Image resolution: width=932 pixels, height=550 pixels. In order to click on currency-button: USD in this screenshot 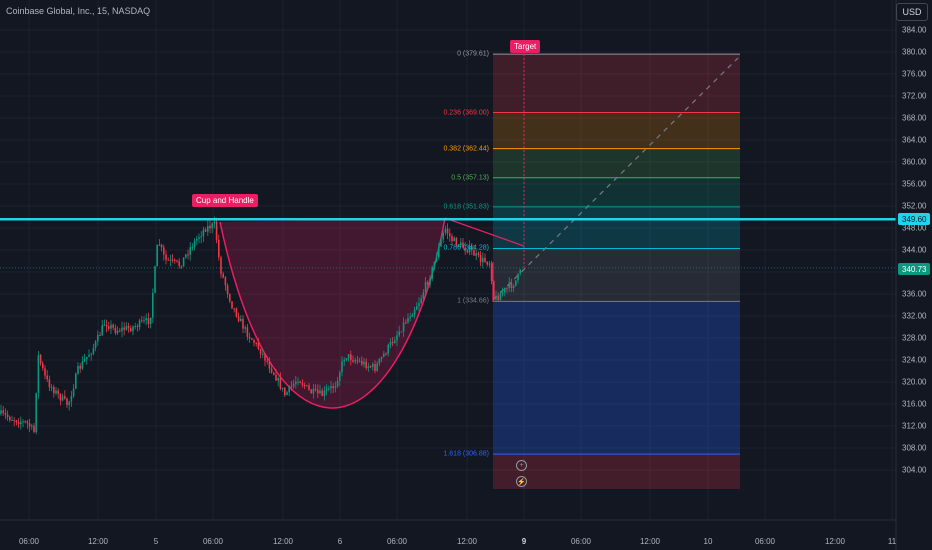, I will do `click(912, 12)`.